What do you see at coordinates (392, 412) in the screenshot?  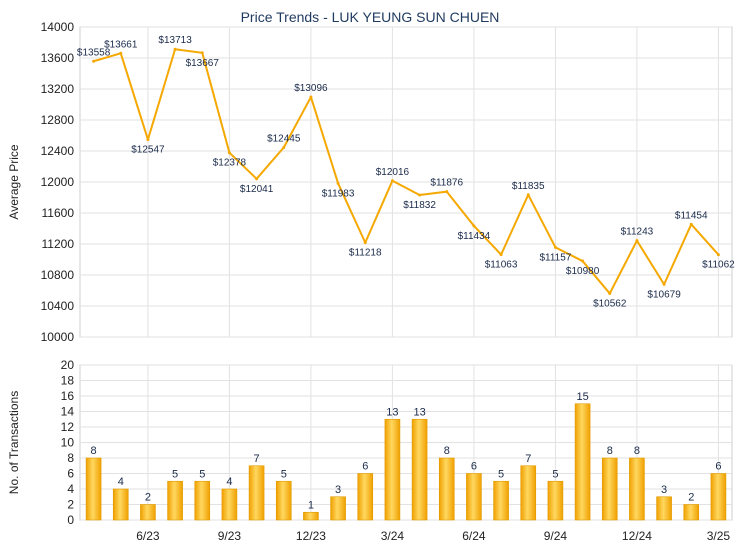 I see `transaction-data-label: 13` at bounding box center [392, 412].